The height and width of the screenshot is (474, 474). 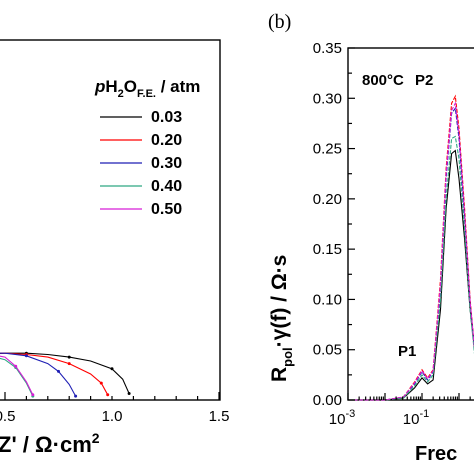 What do you see at coordinates (327, 98) in the screenshot?
I see `panel-b-y-tick-label: 0.30` at bounding box center [327, 98].